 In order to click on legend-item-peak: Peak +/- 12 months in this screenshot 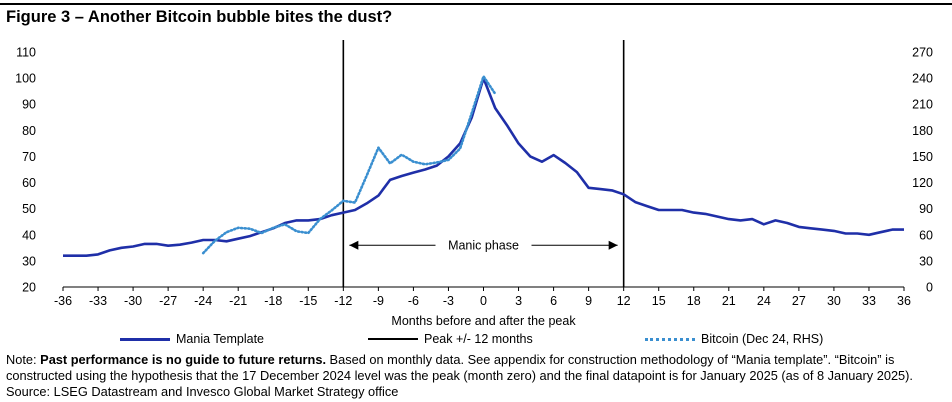, I will do `click(450, 339)`.